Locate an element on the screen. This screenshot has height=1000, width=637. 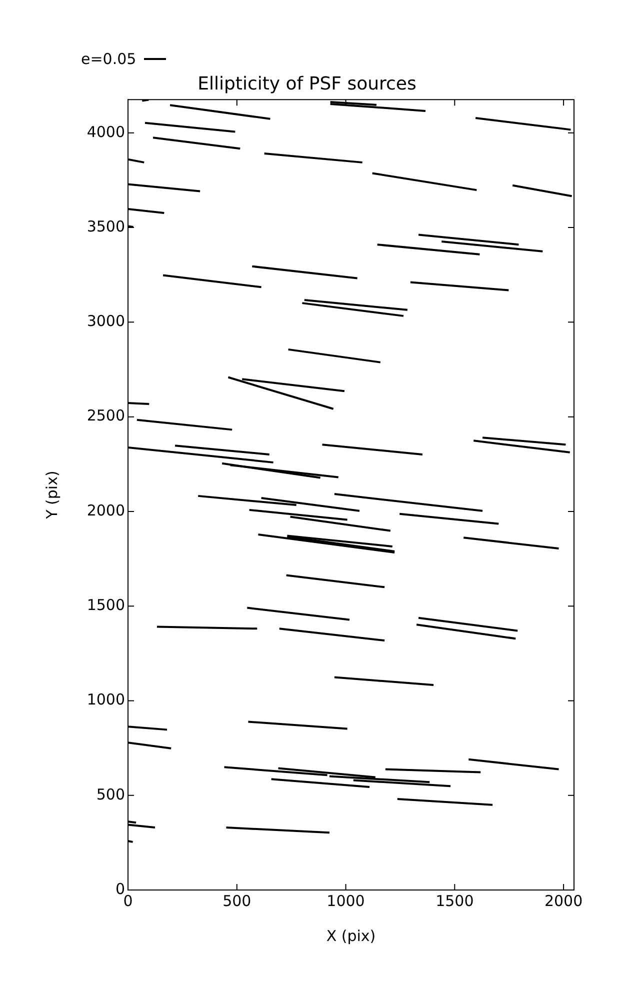
y-tick-label: 1500 is located at coordinates (105, 605).